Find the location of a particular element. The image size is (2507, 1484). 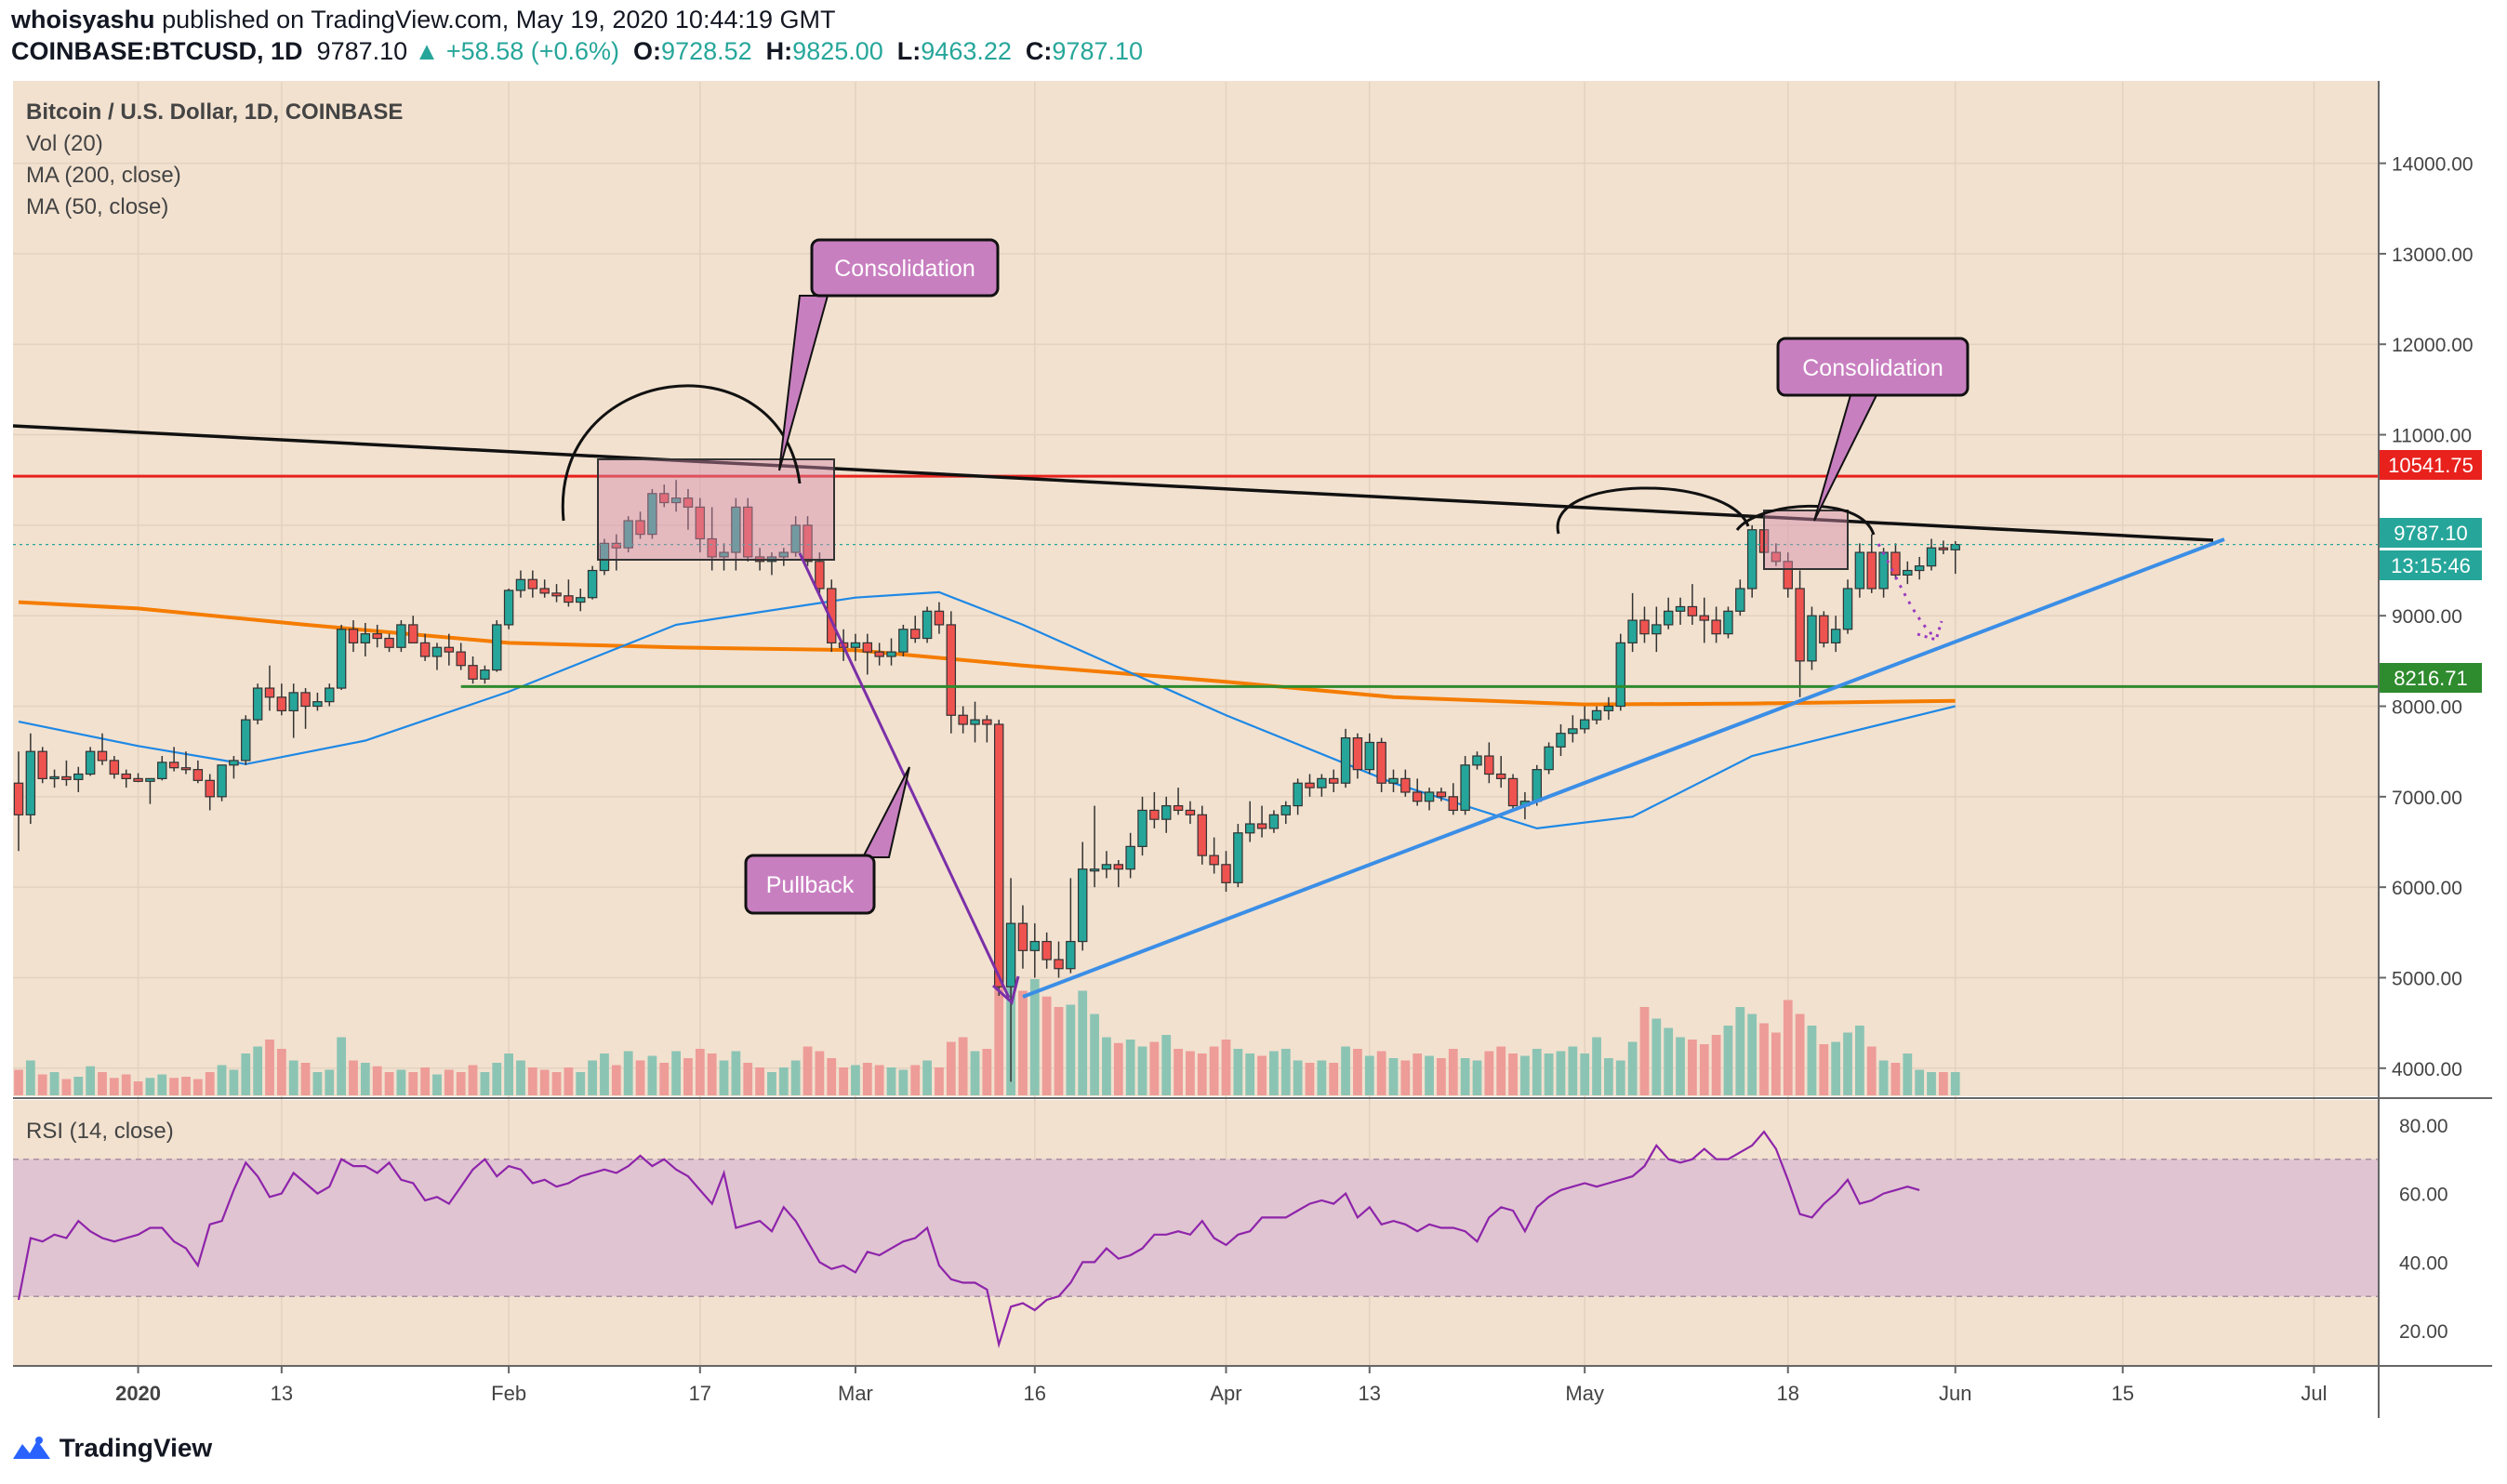

time-tick-label: 15 is located at coordinates (2122, 1393).